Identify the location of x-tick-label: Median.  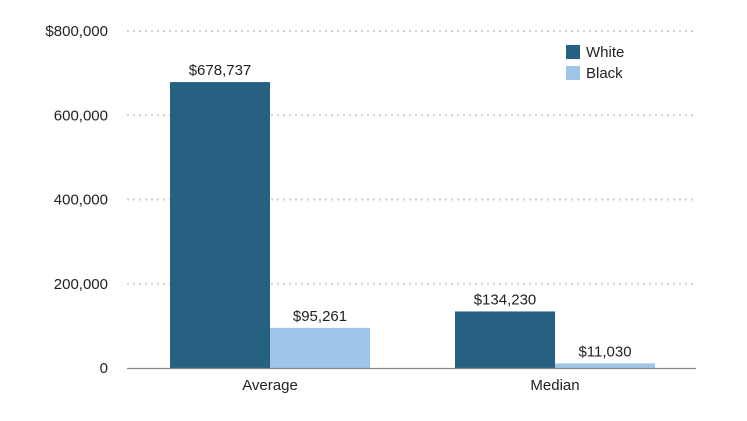
(554, 385).